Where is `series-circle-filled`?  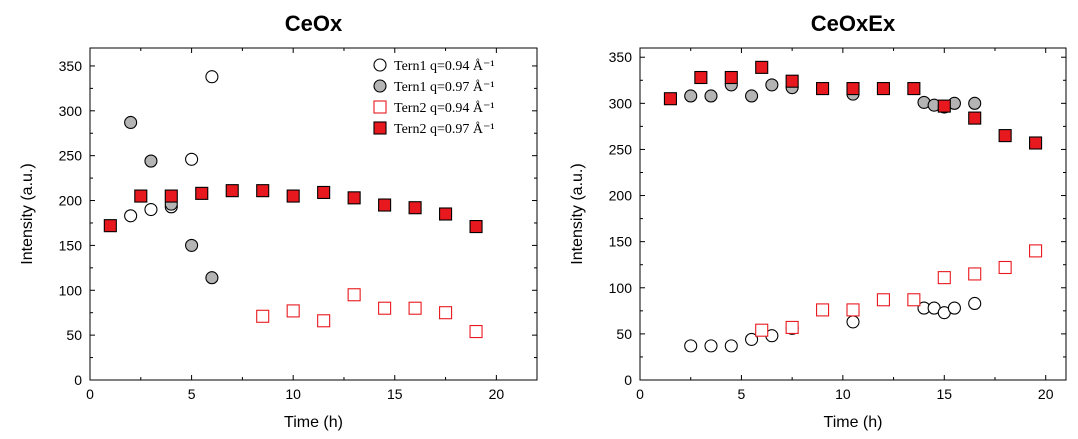
series-circle-filled is located at coordinates (833, 96).